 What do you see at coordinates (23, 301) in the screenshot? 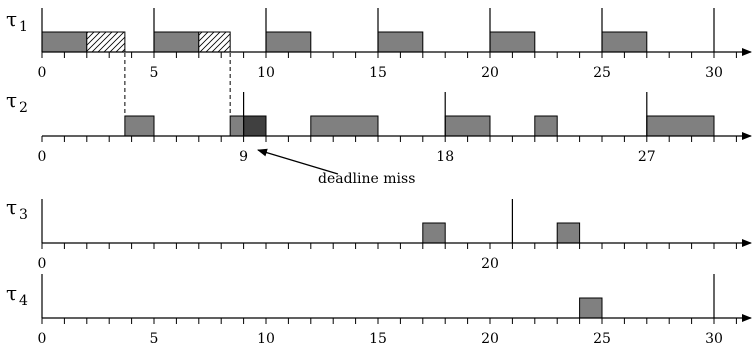
I see `task-label-subscript: 4` at bounding box center [23, 301].